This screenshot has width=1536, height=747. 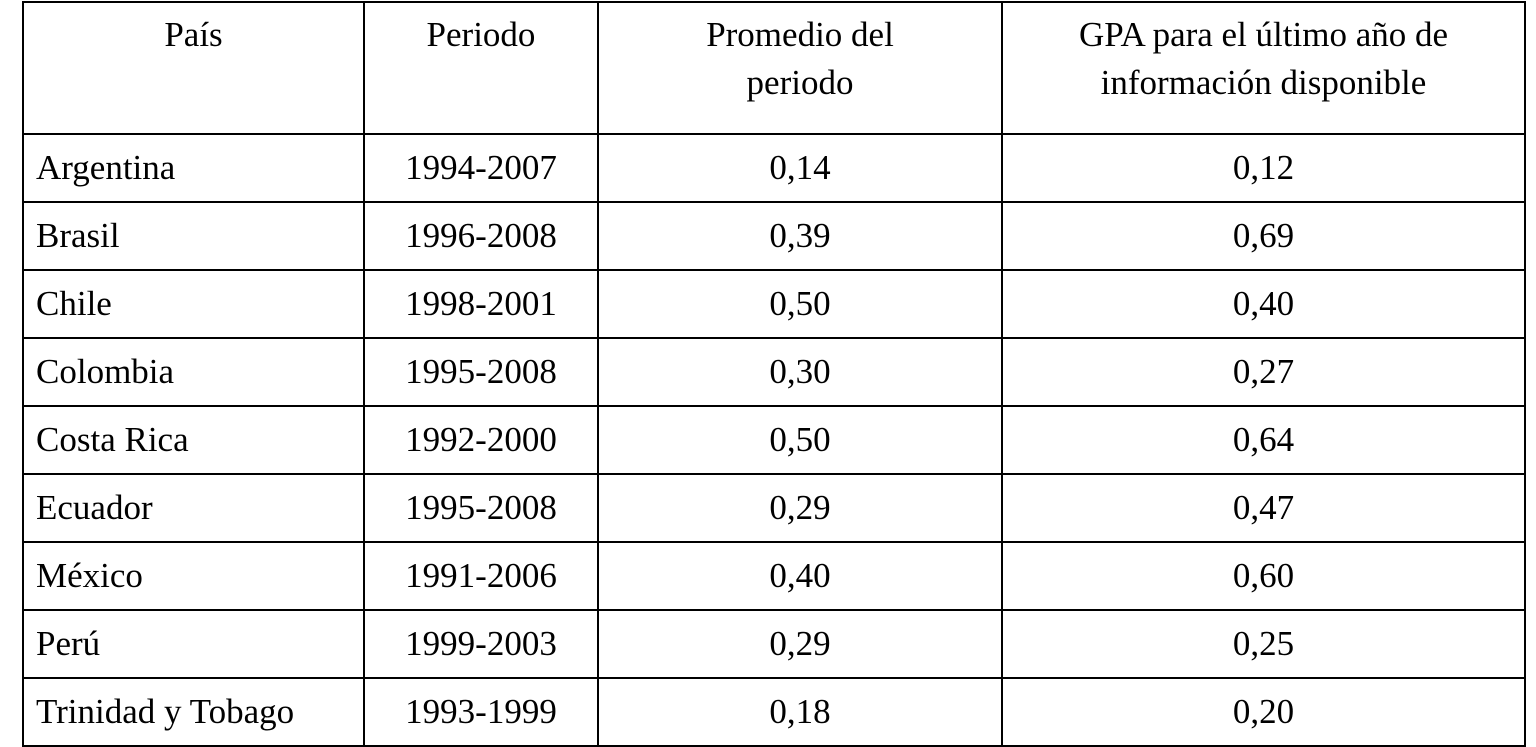 What do you see at coordinates (193, 712) in the screenshot?
I see `country-cell: Trinidad y Tobago` at bounding box center [193, 712].